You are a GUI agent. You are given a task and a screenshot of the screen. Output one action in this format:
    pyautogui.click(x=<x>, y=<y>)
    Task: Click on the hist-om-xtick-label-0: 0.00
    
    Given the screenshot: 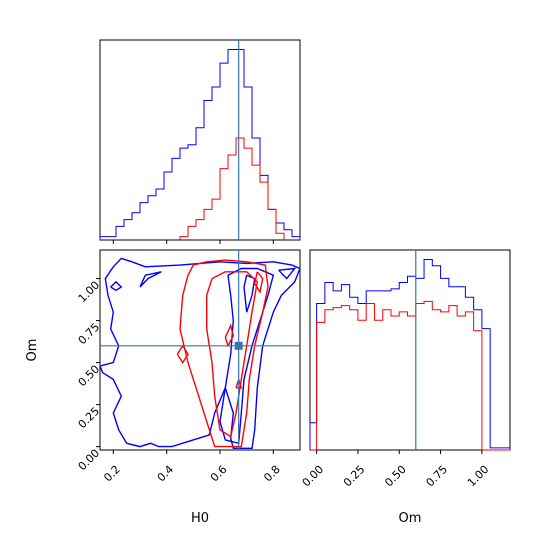 What is the action you would take?
    pyautogui.click(x=313, y=476)
    